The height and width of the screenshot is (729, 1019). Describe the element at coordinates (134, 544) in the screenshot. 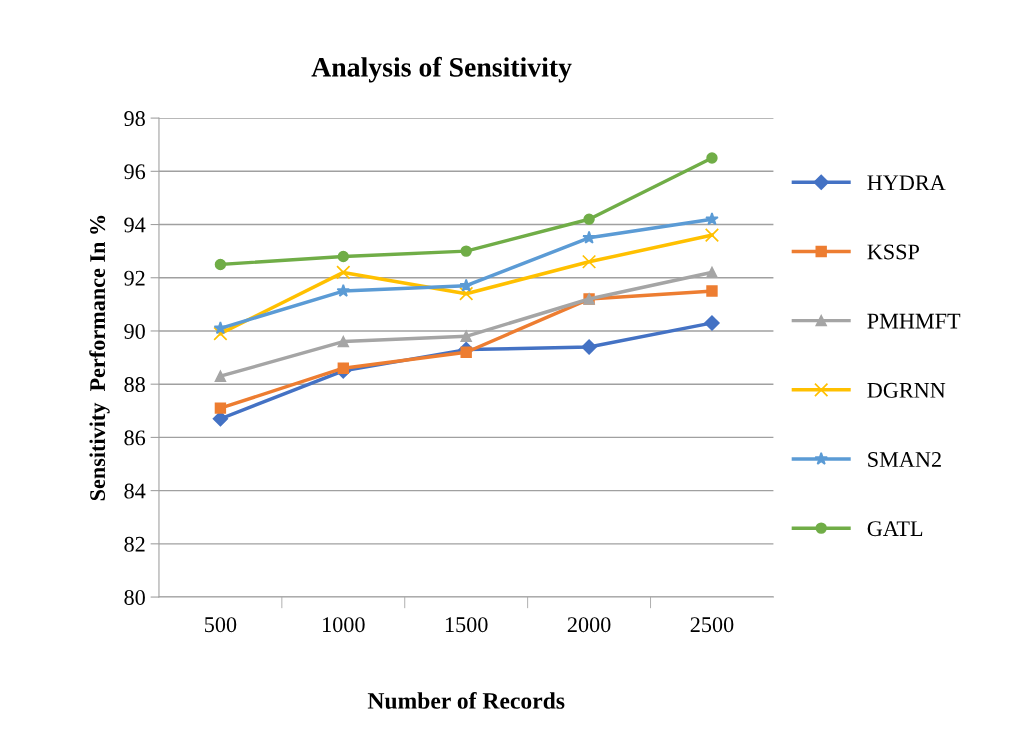

I see `y-tick-label: 82` at that location.